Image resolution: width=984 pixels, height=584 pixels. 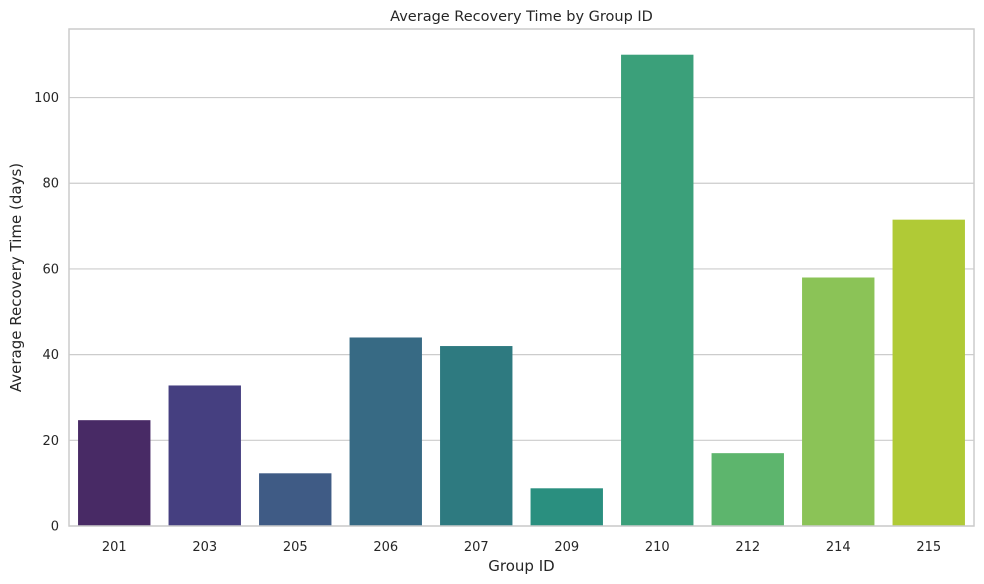 What do you see at coordinates (50, 441) in the screenshot?
I see `y-tick-label: 20` at bounding box center [50, 441].